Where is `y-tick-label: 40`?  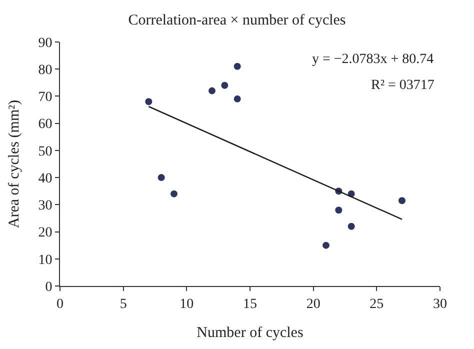
y-tick-label: 40 is located at coordinates (45, 178).